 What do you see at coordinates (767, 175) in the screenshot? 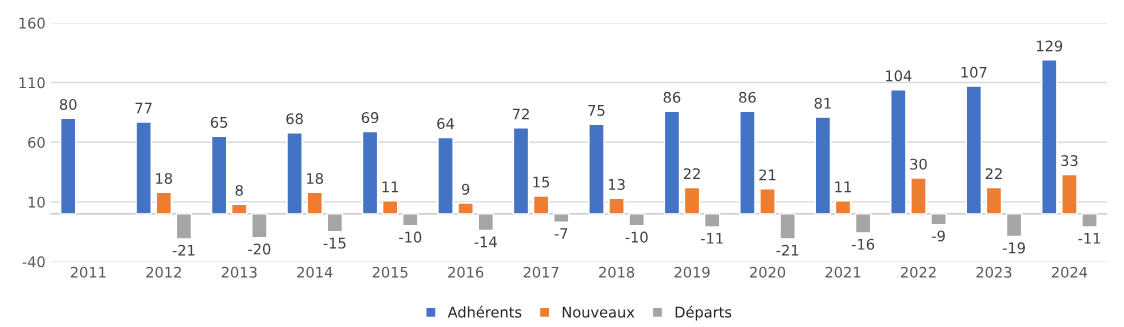
I see `data-label: 21` at bounding box center [767, 175].